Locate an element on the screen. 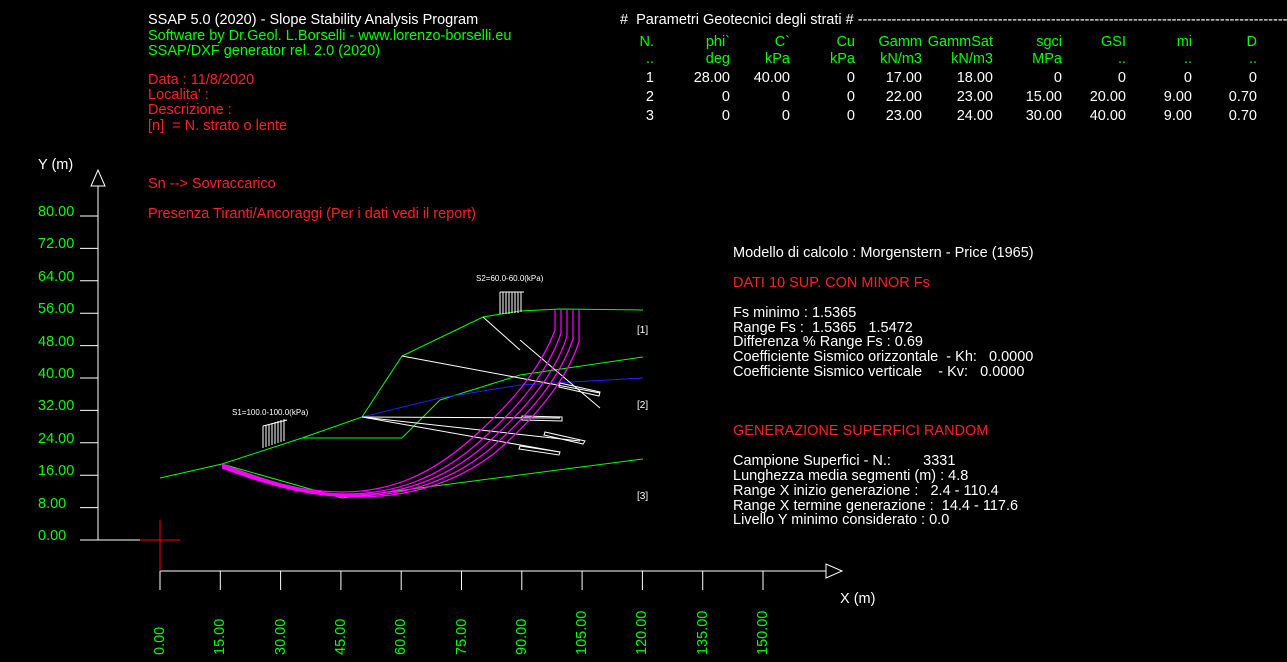  sovraccarico-note: Sn --> Sovraccarico is located at coordinates (212, 184).